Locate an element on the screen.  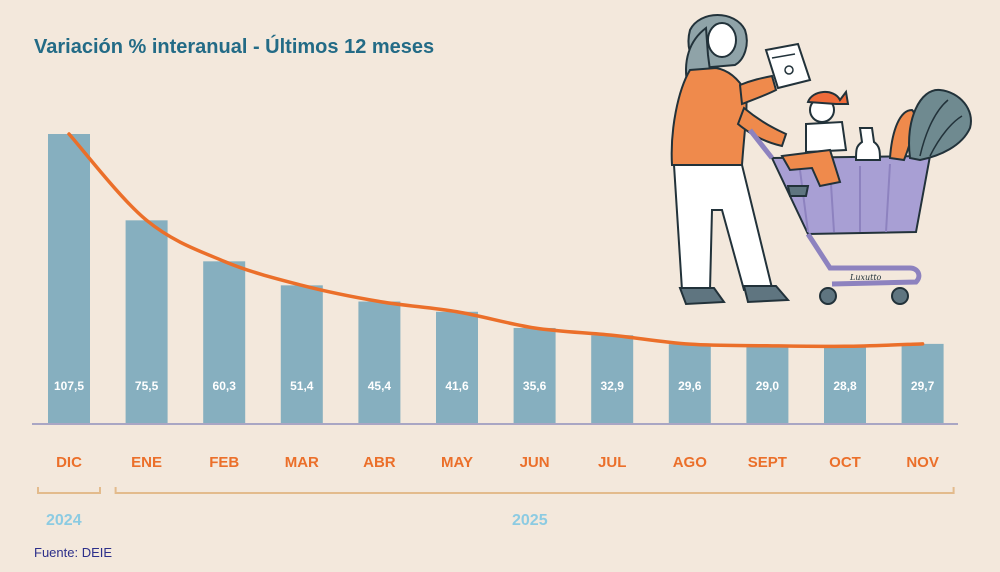
value-label-may: 41,6 is located at coordinates (457, 386).